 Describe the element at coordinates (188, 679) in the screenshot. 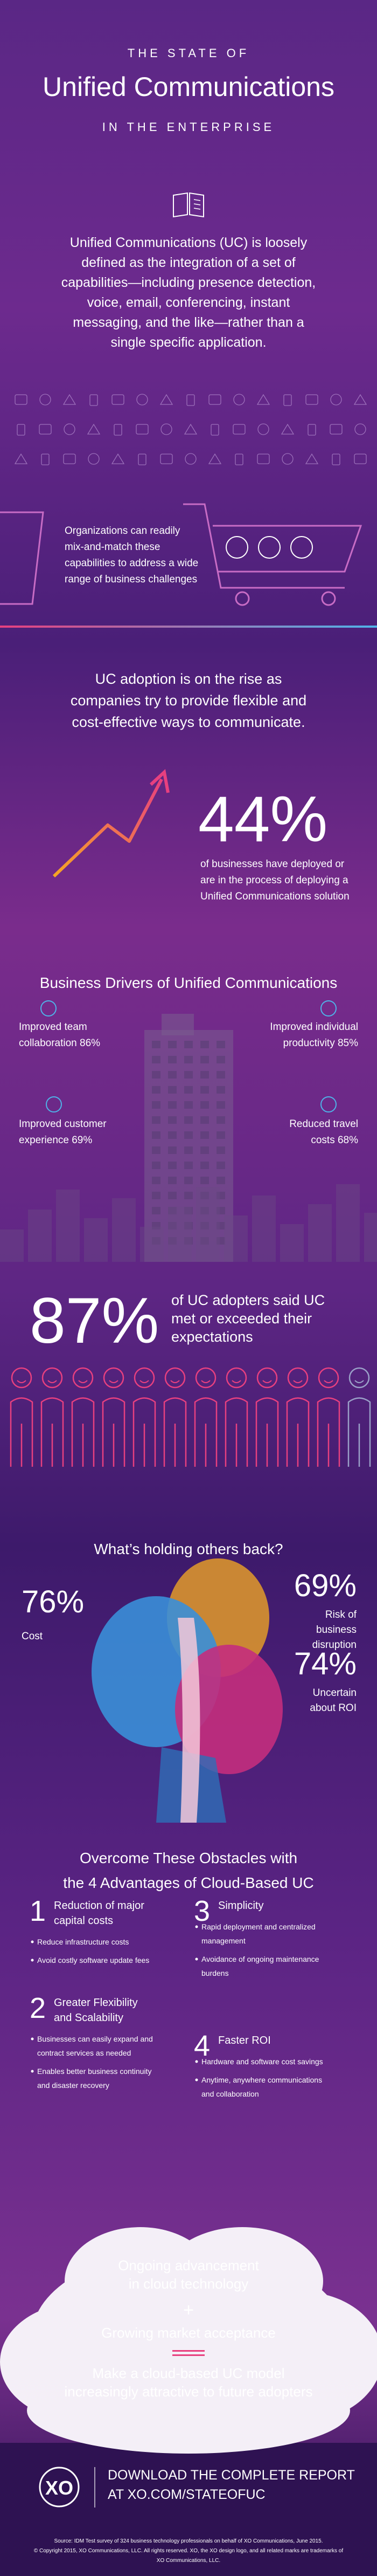

I see `adoption-text: UC adoption is on the rise as` at that location.